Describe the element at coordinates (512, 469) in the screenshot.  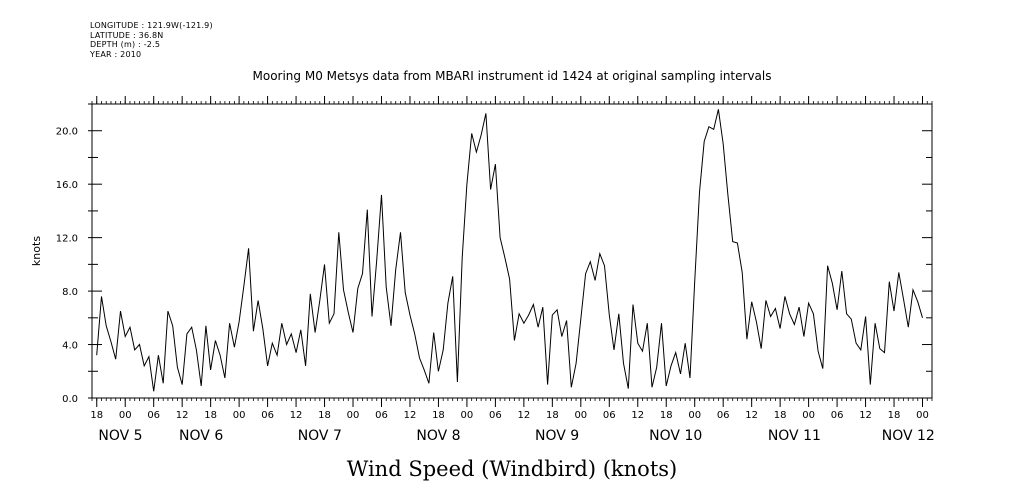
I see `x-axis-label: Wind Speed (Windbird) (knots)` at that location.